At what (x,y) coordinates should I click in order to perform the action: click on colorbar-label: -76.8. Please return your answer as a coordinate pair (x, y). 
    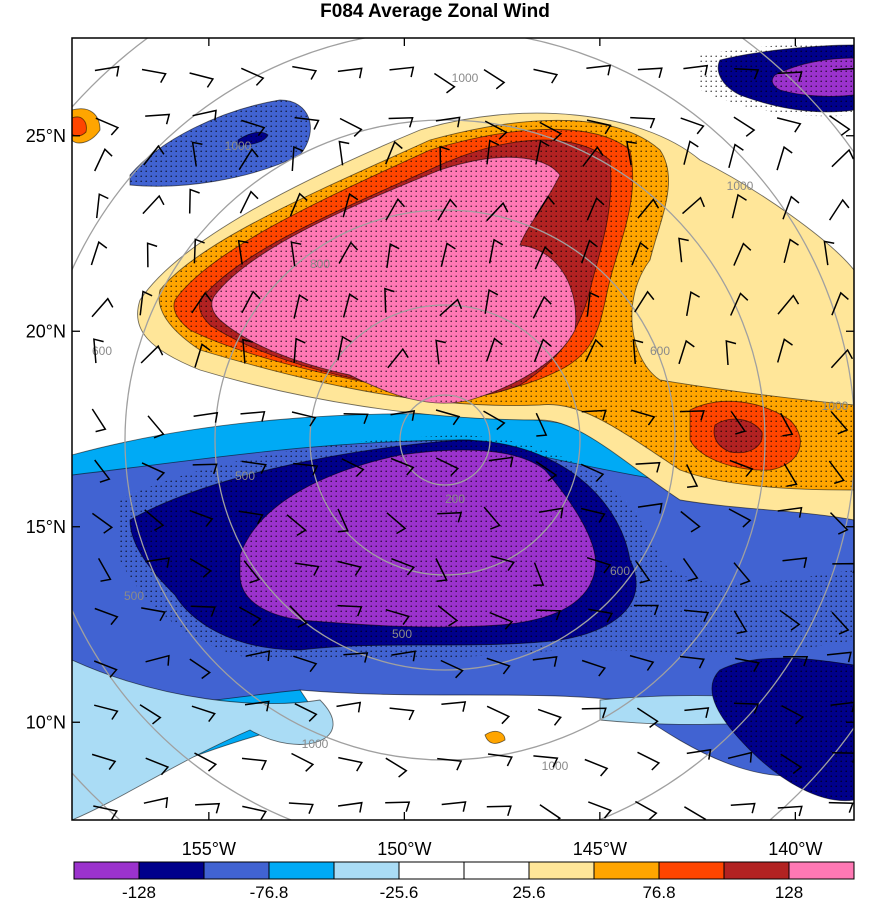
    Looking at the image, I should click on (269, 891).